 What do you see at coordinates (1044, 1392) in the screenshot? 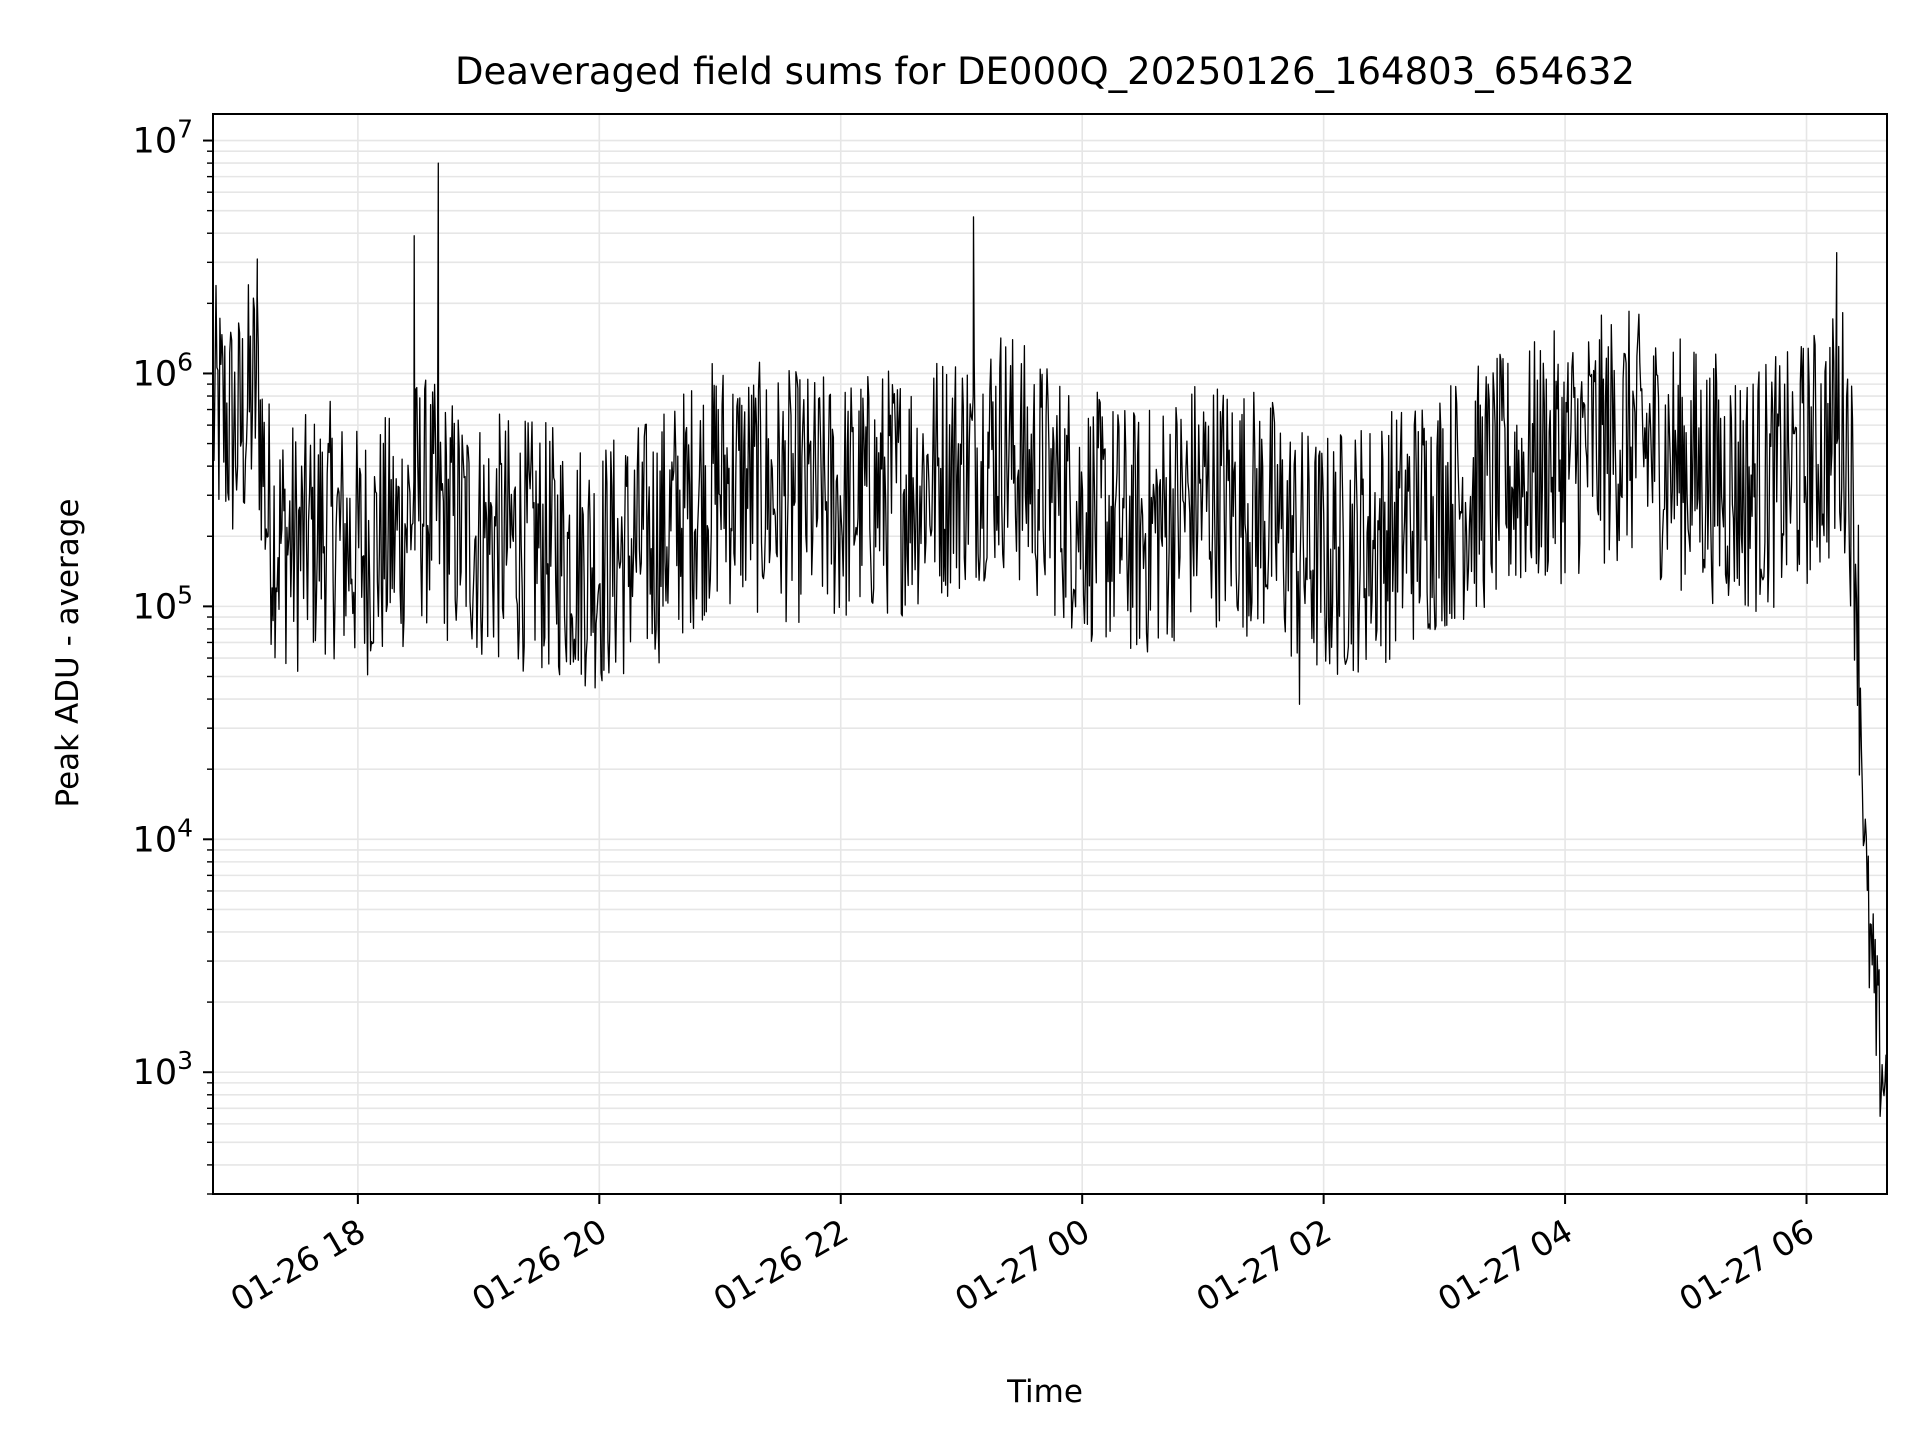
I see `x-axis-label: Time` at bounding box center [1044, 1392].